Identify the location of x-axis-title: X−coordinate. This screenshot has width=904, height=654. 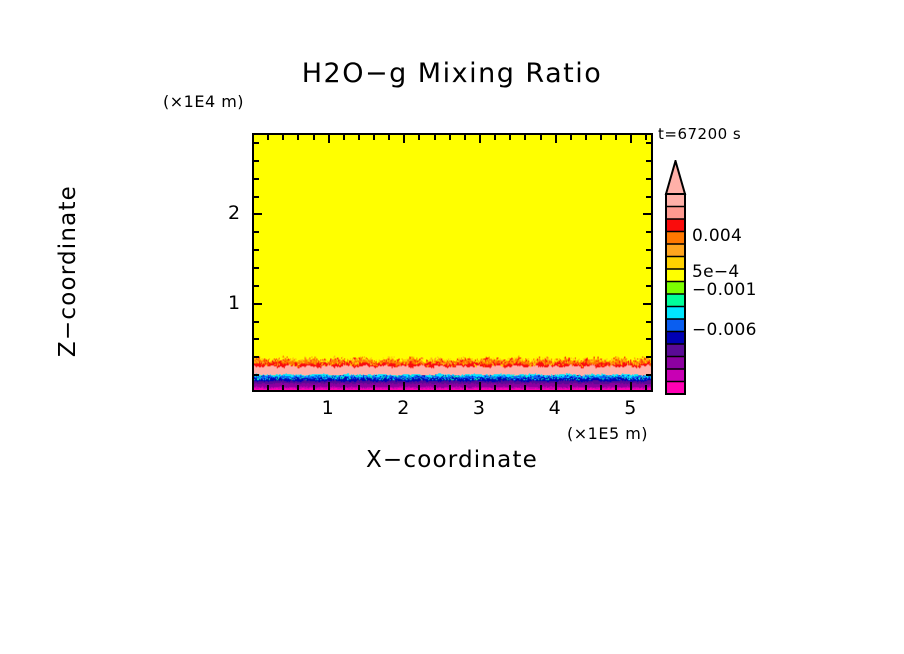
(452, 460).